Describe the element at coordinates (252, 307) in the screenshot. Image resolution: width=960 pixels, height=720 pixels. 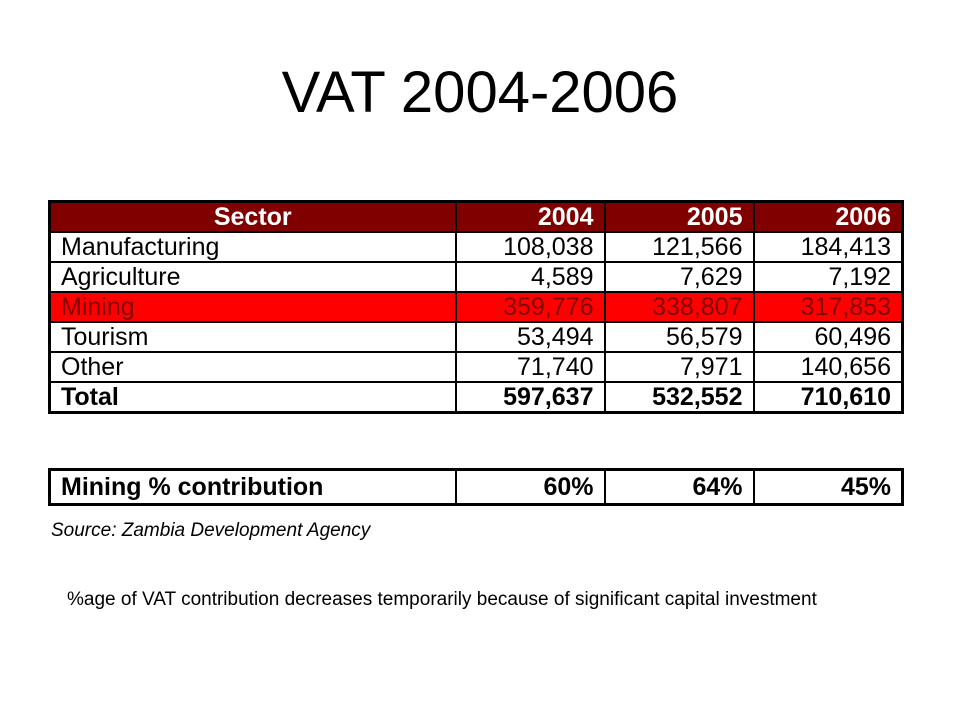
I see `sector-cell: Mining` at that location.